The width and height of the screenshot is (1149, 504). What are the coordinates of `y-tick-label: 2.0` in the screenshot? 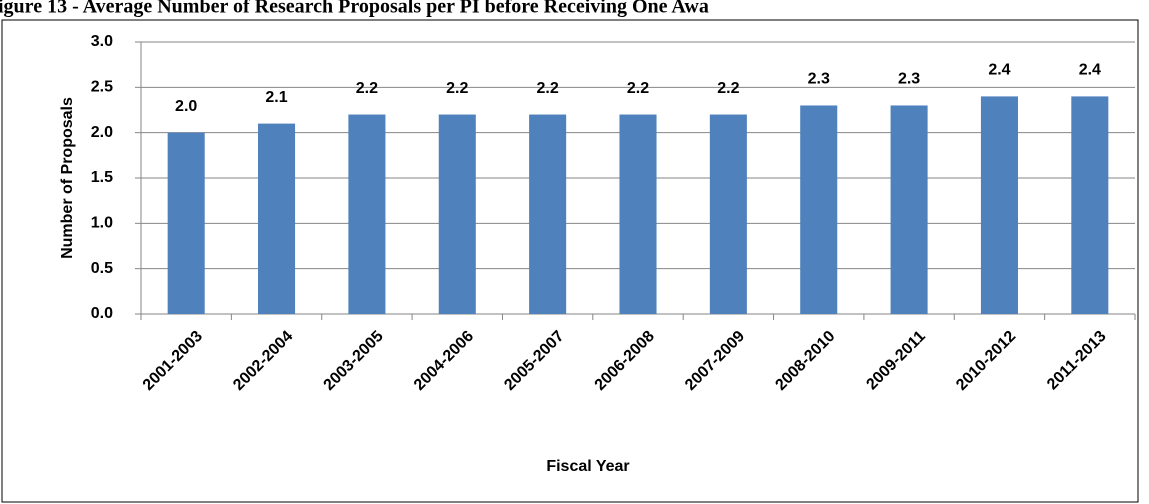 It's located at (102, 132).